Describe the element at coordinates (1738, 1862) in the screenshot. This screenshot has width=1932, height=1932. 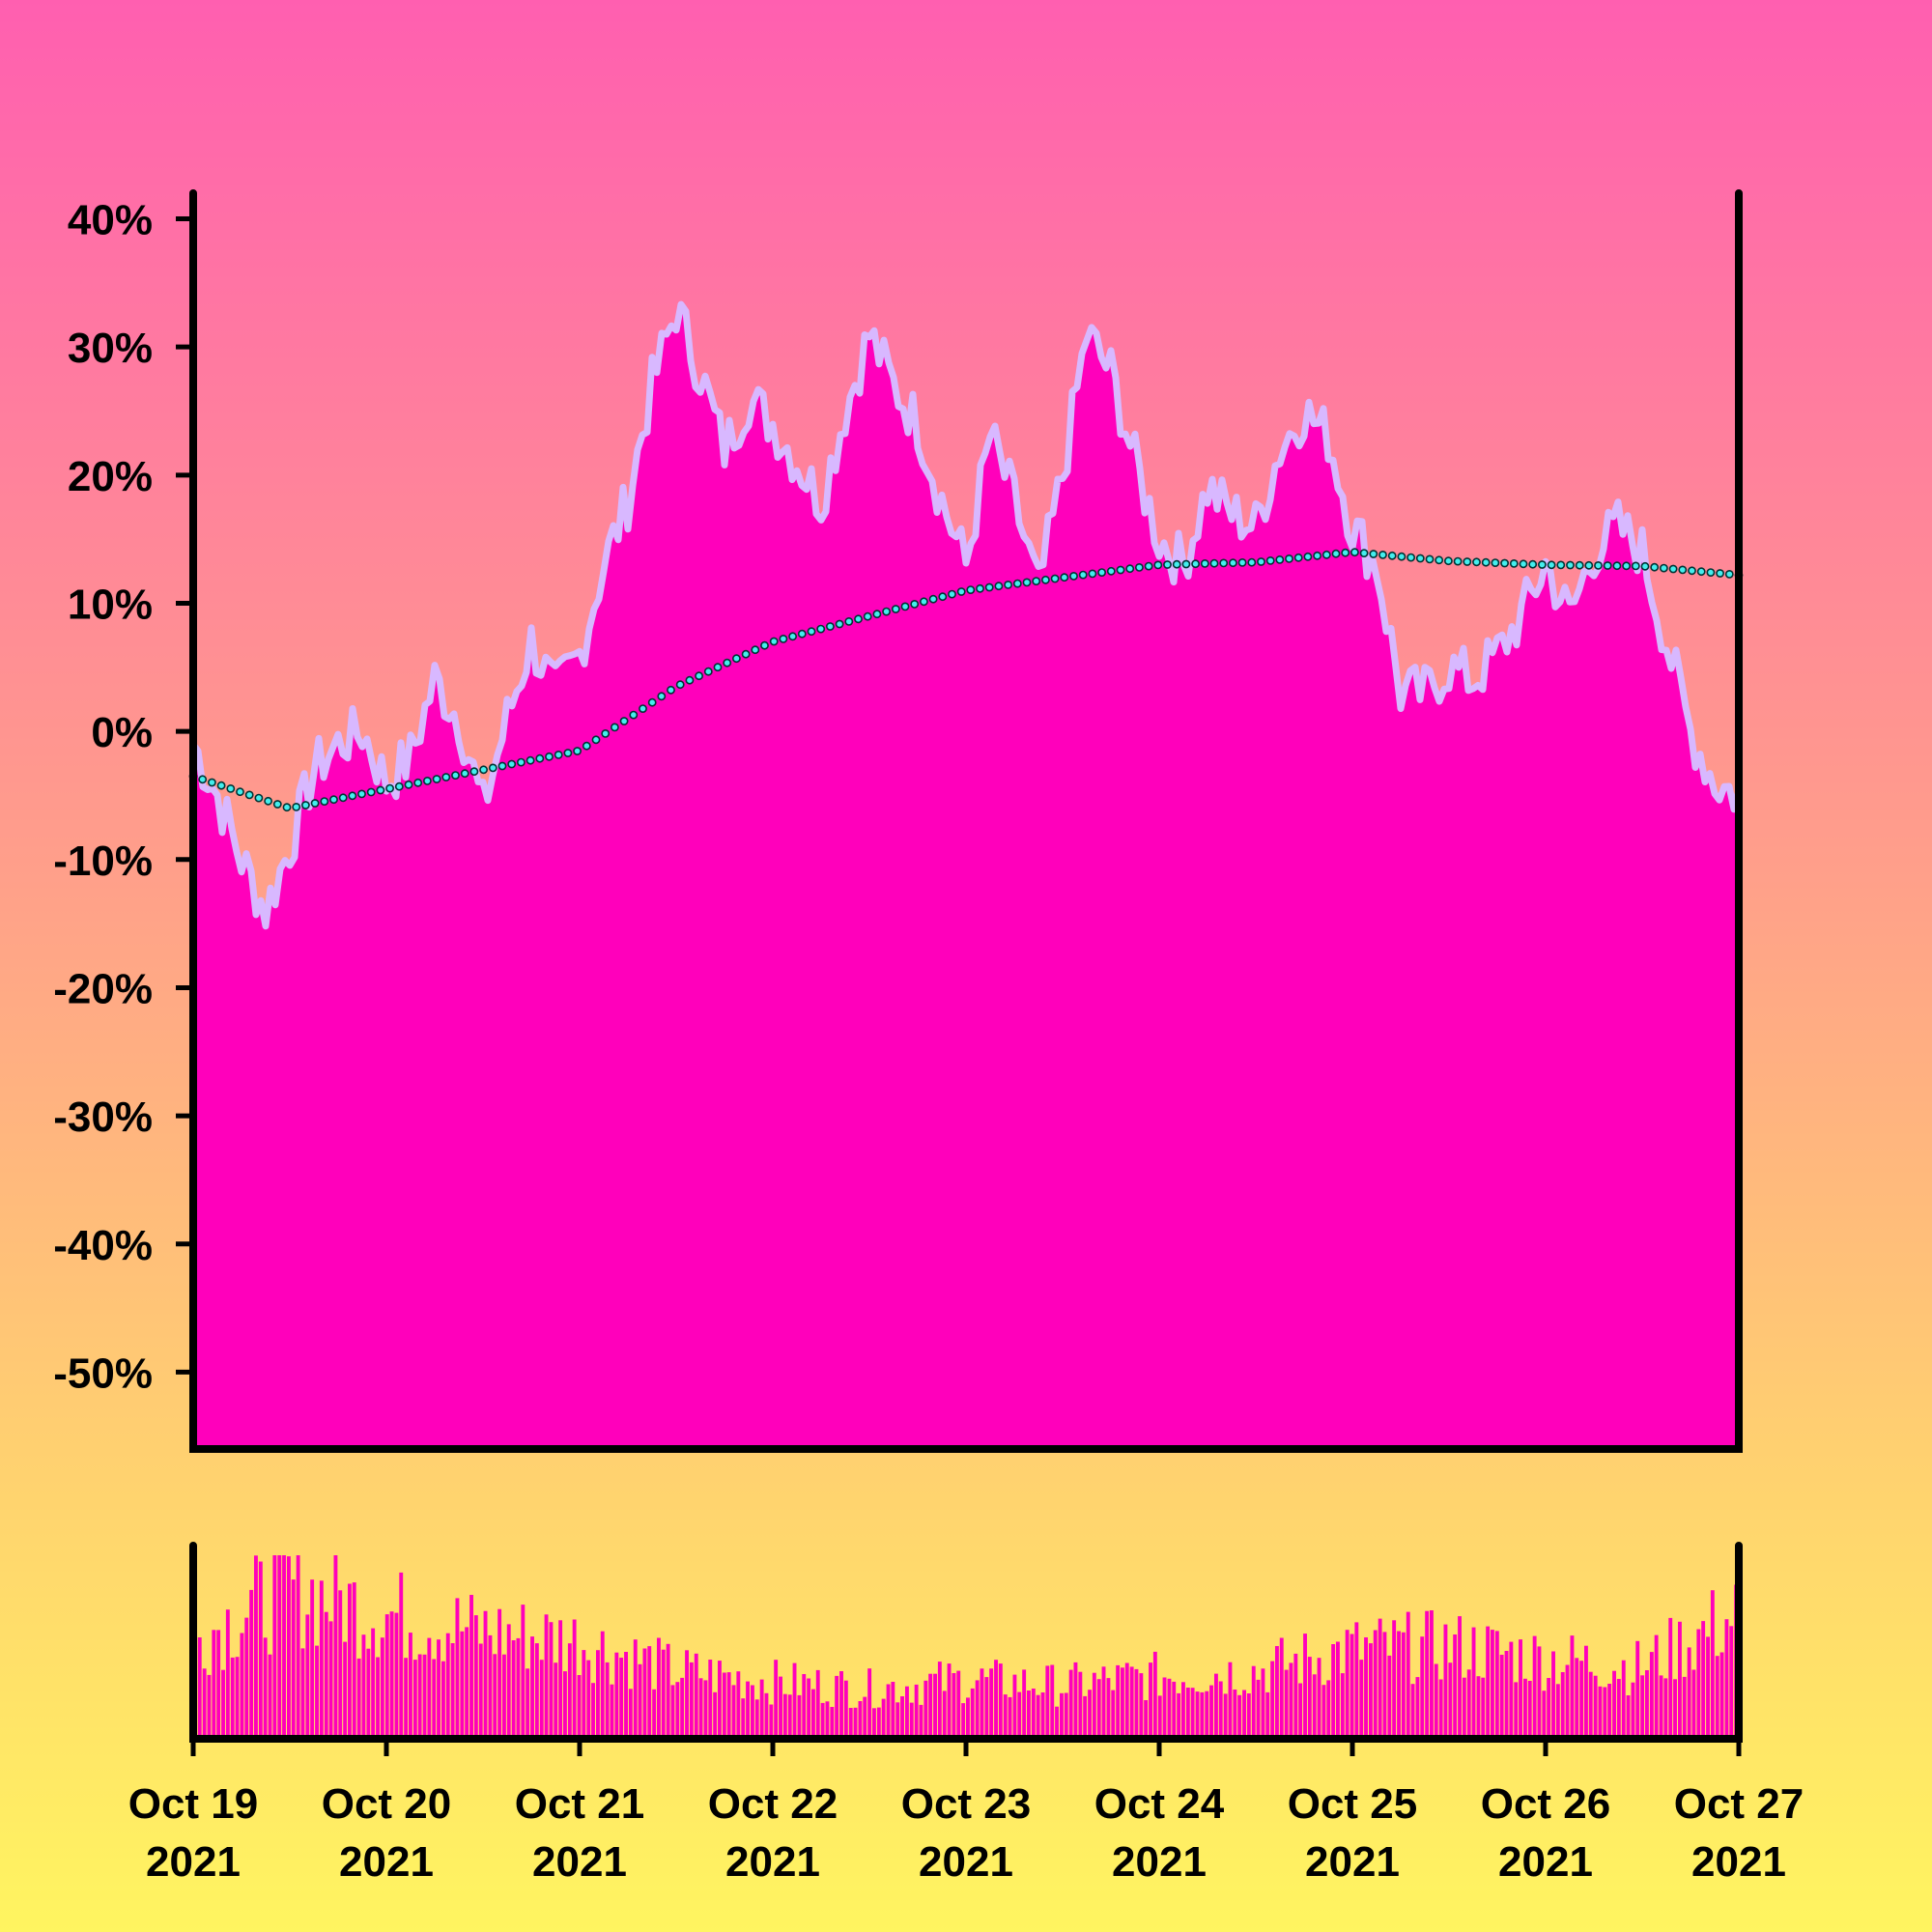
I see `x-tick-label-year: 2021` at that location.